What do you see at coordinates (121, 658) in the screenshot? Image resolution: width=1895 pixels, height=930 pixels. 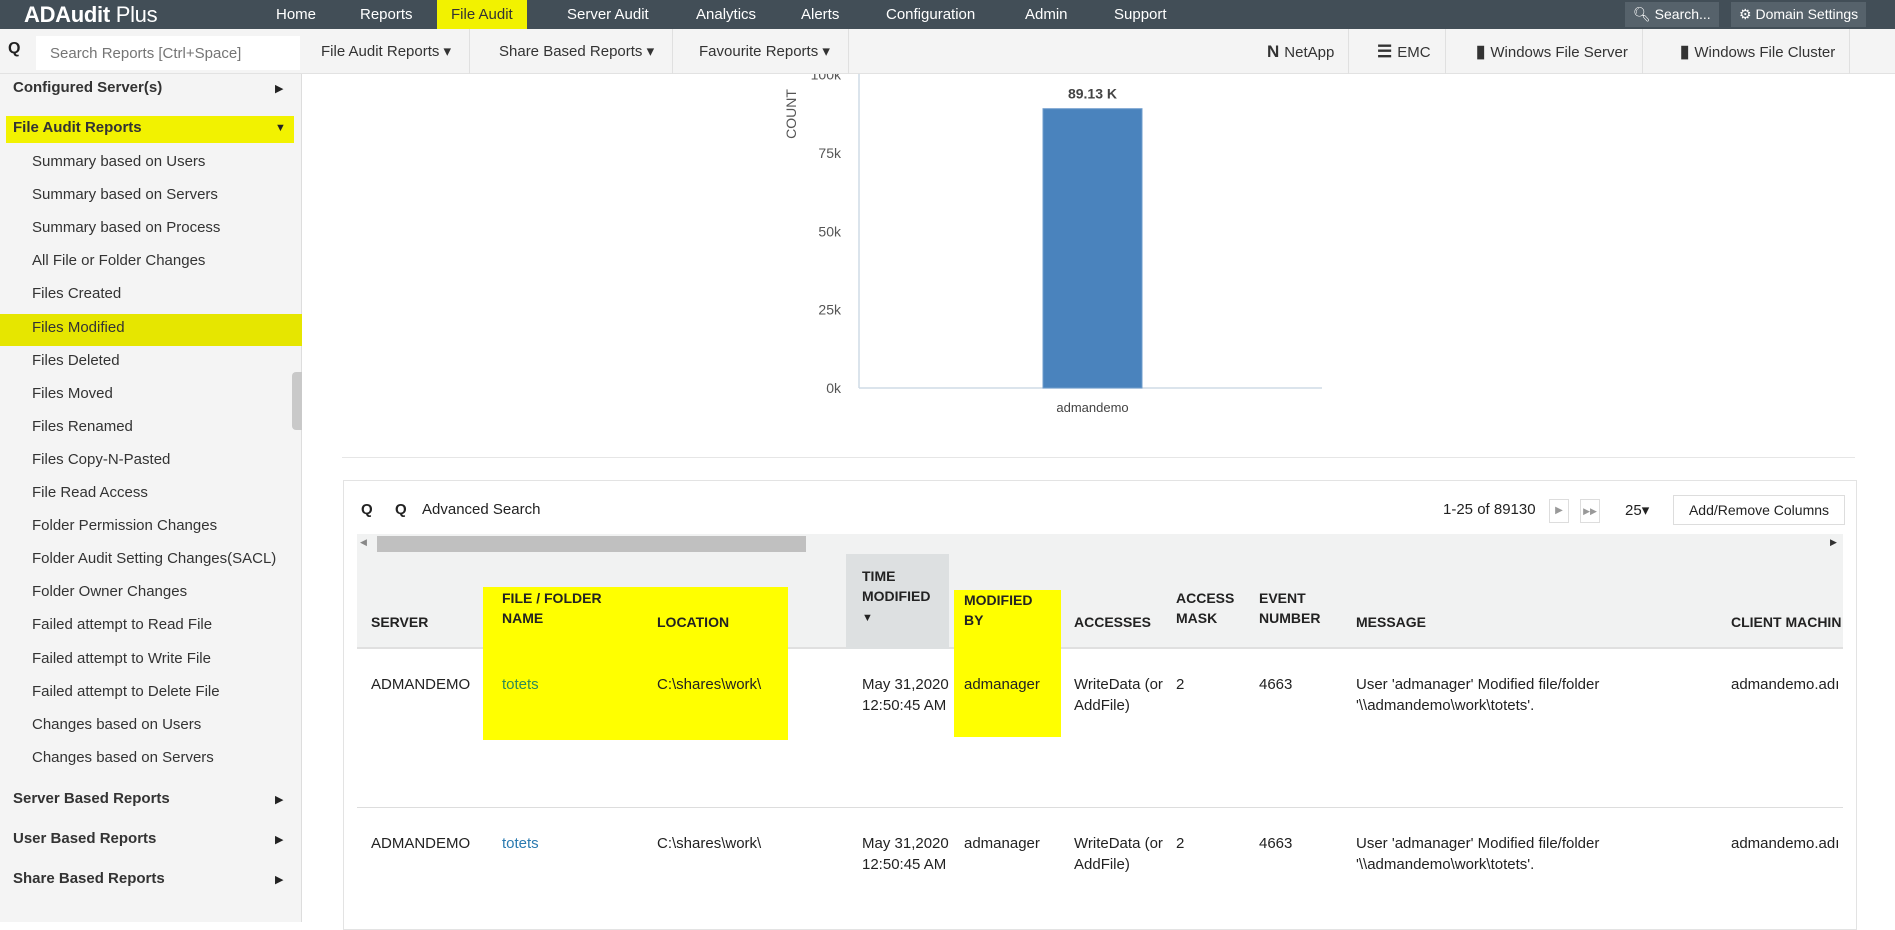 I see `sidebar-item: Failed attempt to Write File` at bounding box center [121, 658].